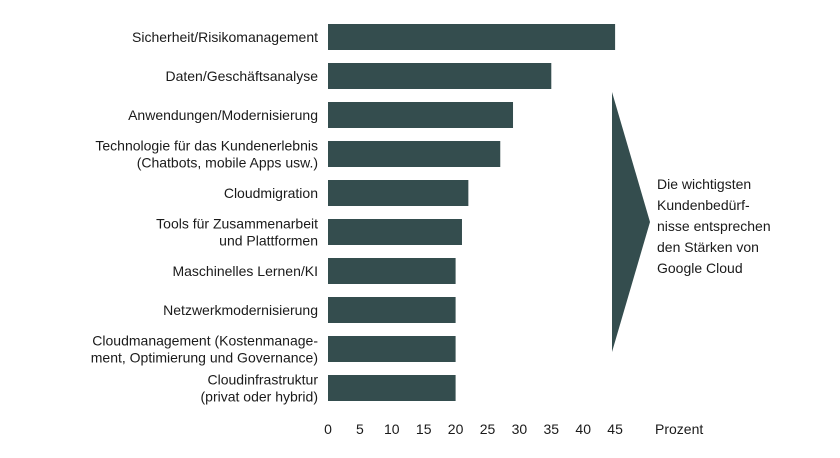 This screenshot has width=840, height=458. Describe the element at coordinates (552, 429) in the screenshot. I see `x-tick-label: 35` at that location.